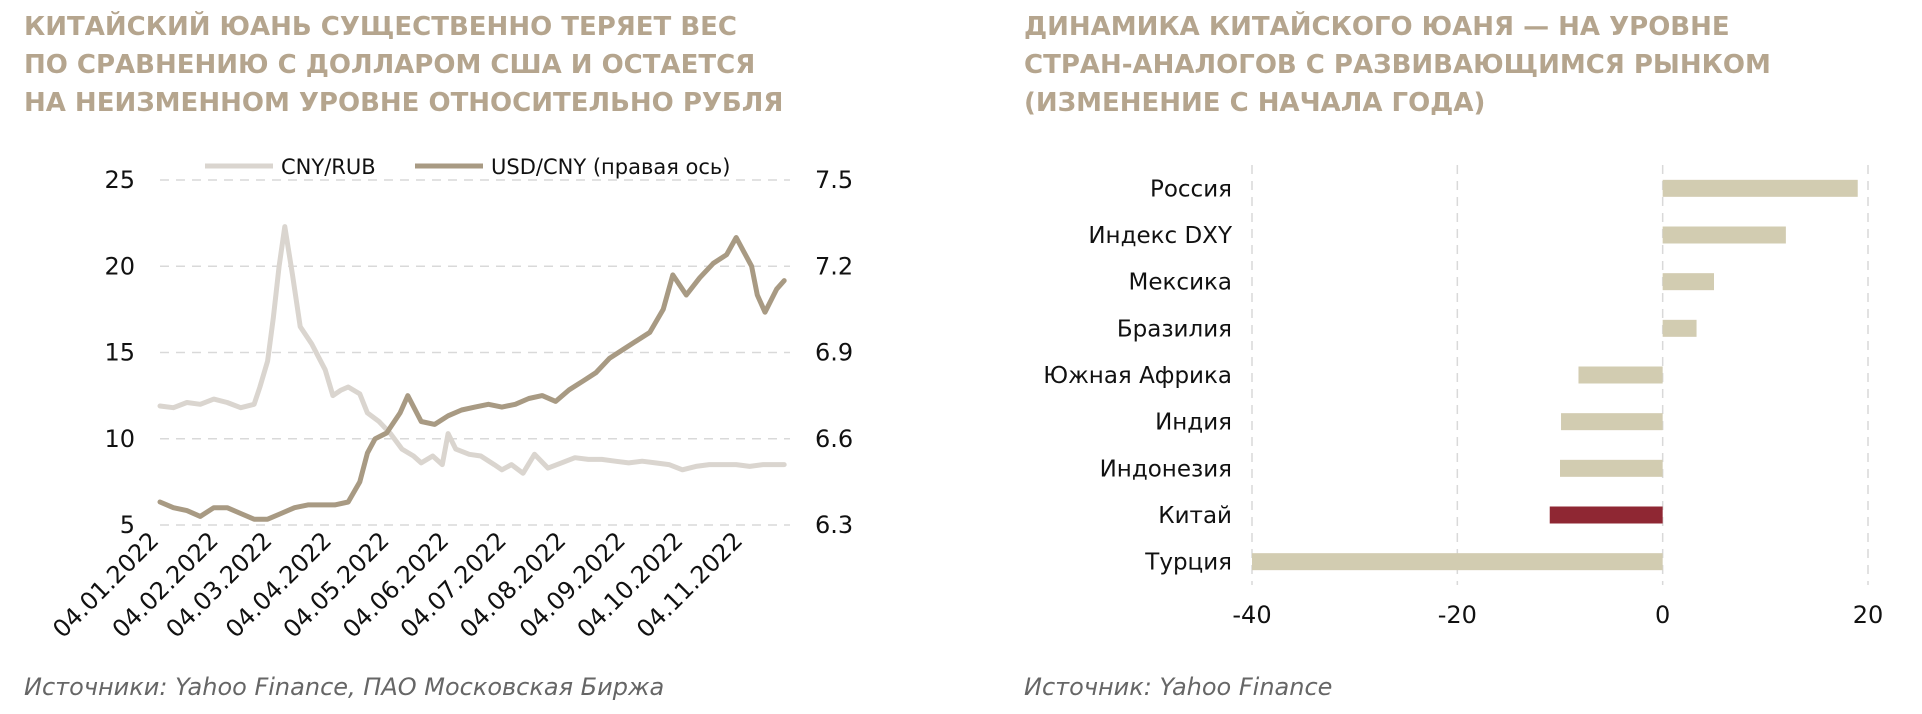 The width and height of the screenshot is (1922, 714). What do you see at coordinates (1193, 423) in the screenshot?
I see `category-label: Индия` at bounding box center [1193, 423].